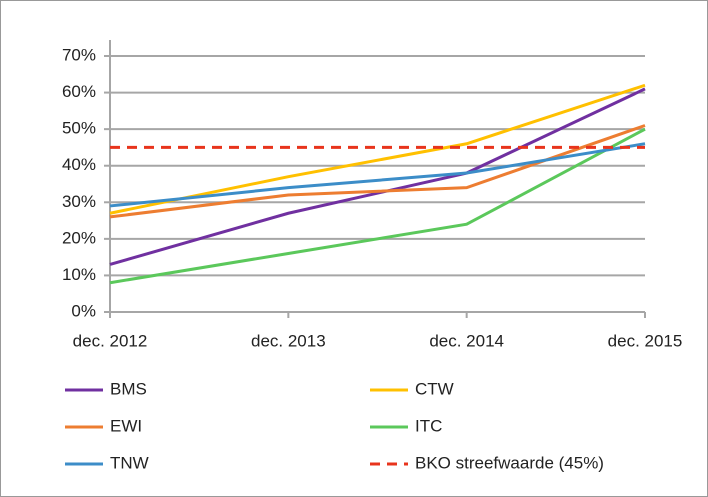  Describe the element at coordinates (110, 340) in the screenshot. I see `x-tick-label: dec. 2012` at that location.